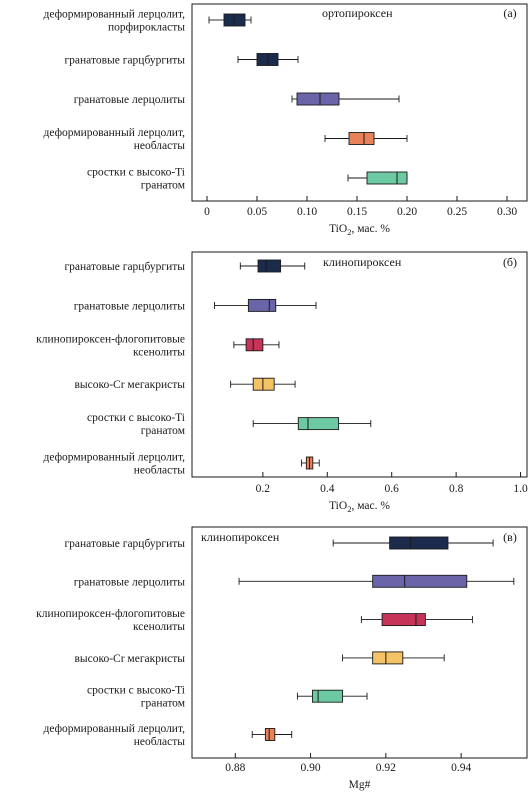 Image resolution: width=531 pixels, height=792 pixels. What do you see at coordinates (510, 537) in the screenshot?
I see `panel-letter: (в)` at bounding box center [510, 537].